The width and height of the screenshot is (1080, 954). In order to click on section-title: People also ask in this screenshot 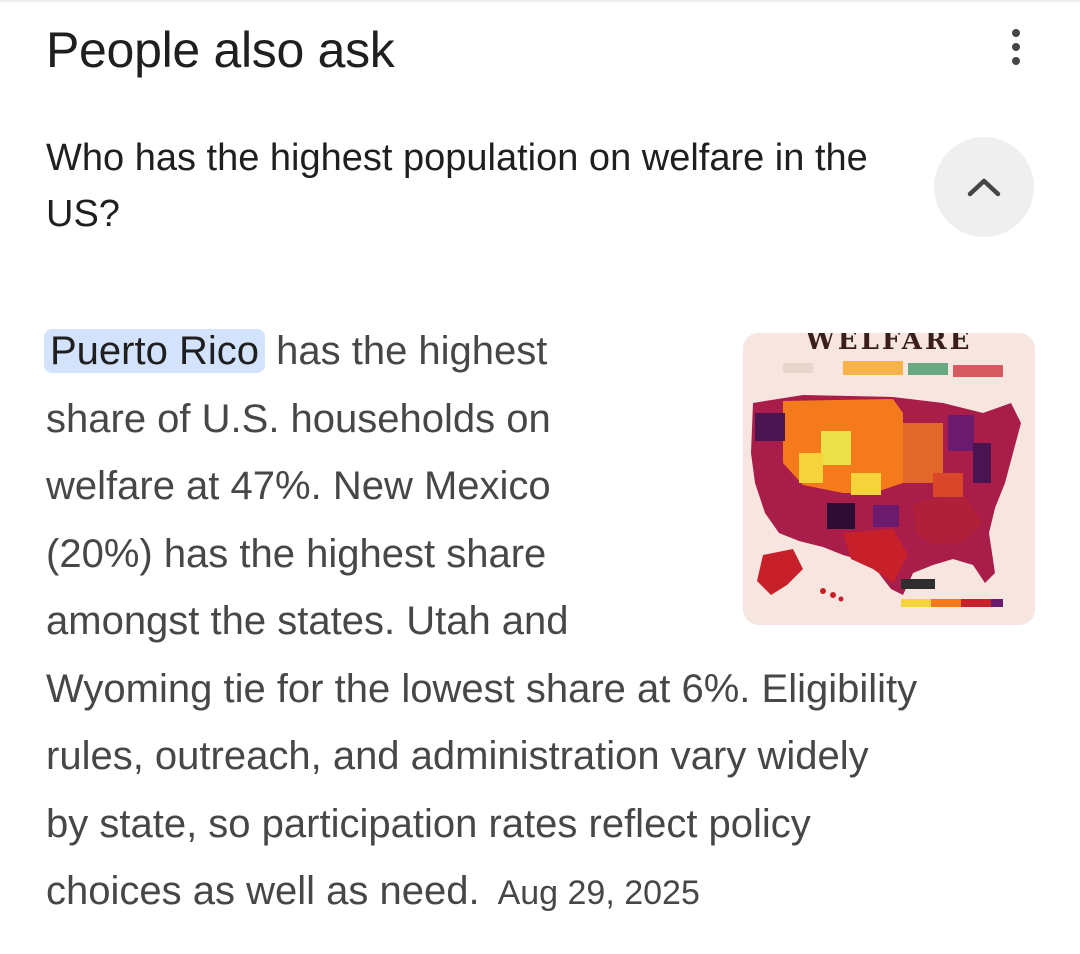, I will do `click(220, 50)`.